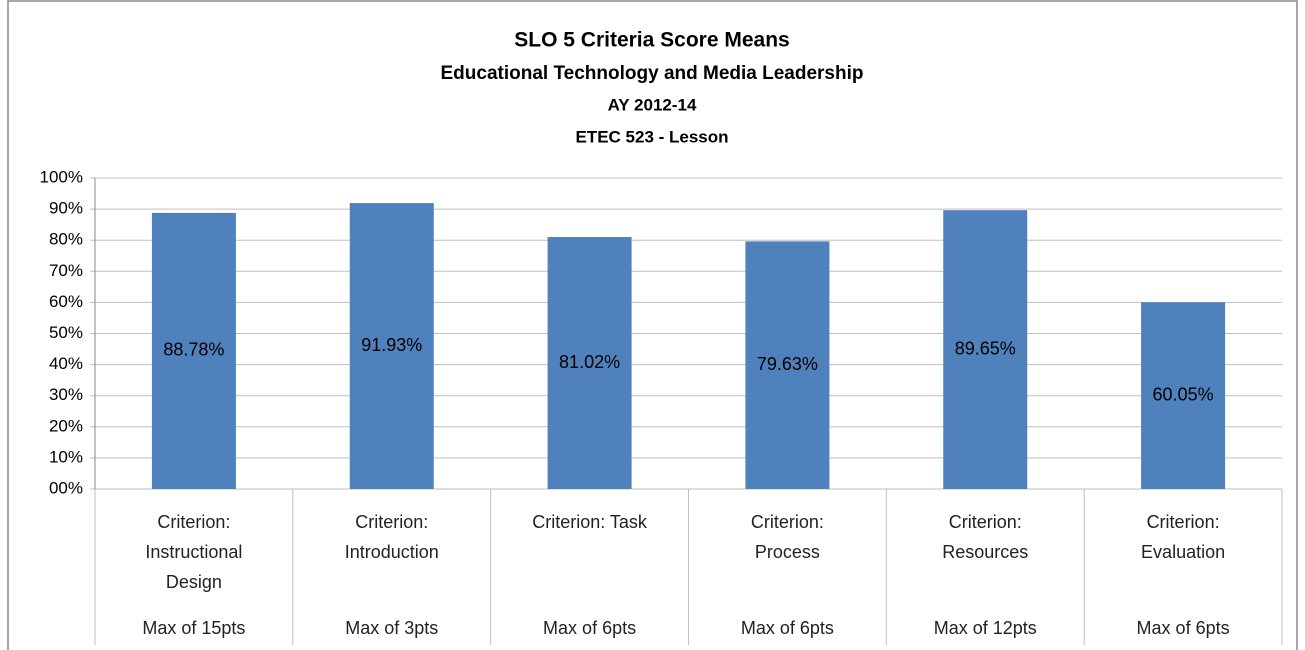 The width and height of the screenshot is (1305, 650). Describe the element at coordinates (66, 301) in the screenshot. I see `y-tick-label: 60%` at that location.